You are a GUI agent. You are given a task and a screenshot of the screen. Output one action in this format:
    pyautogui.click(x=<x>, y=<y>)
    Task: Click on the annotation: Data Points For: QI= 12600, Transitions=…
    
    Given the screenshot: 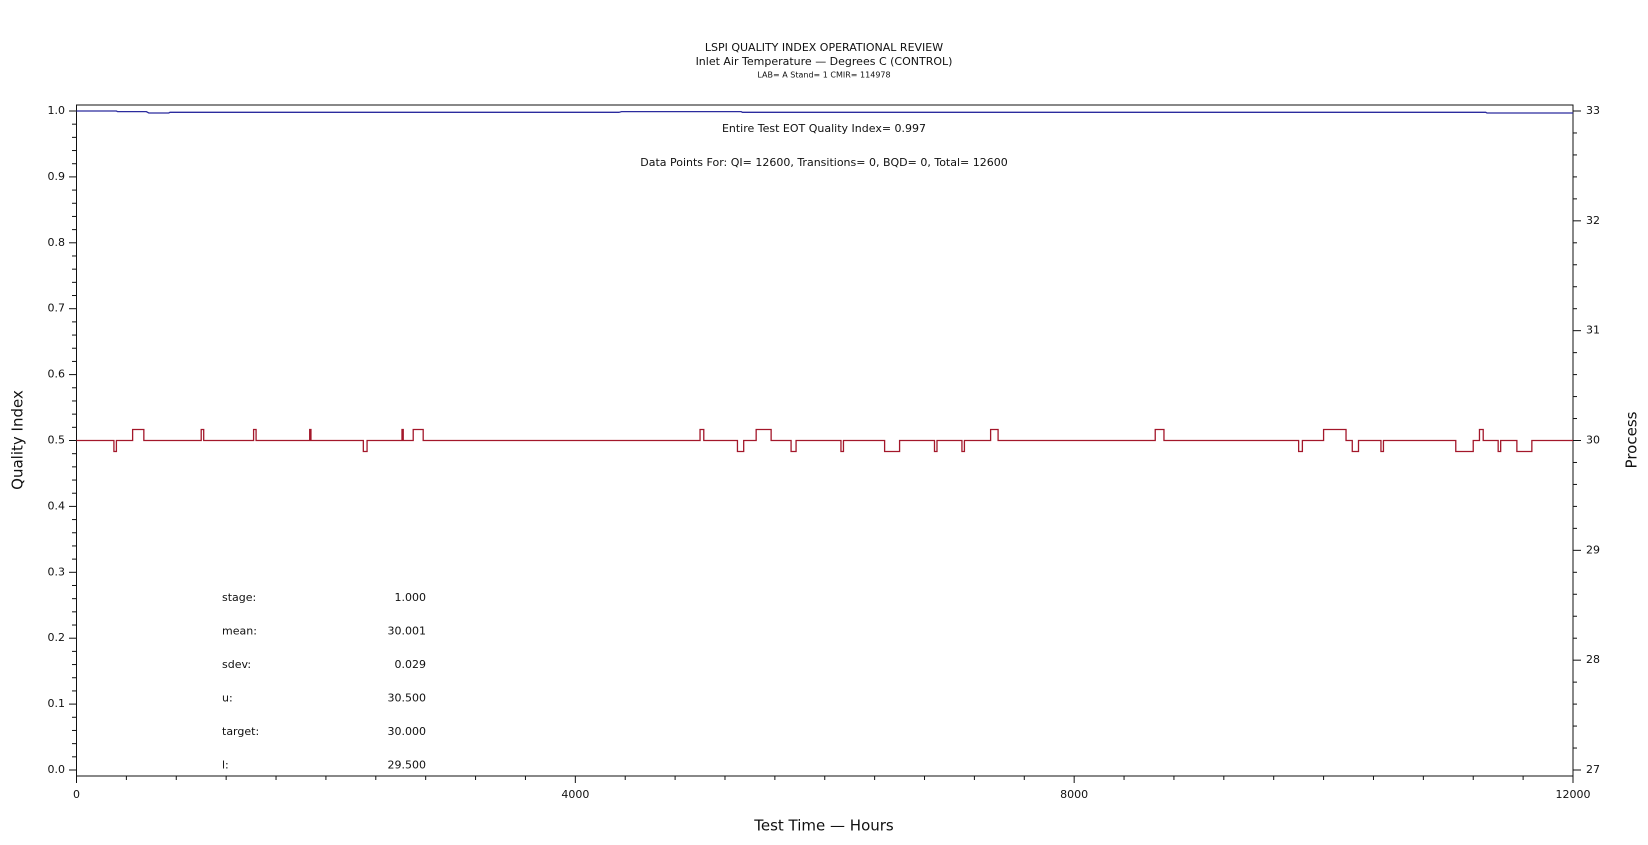 What is the action you would take?
    pyautogui.click(x=824, y=162)
    